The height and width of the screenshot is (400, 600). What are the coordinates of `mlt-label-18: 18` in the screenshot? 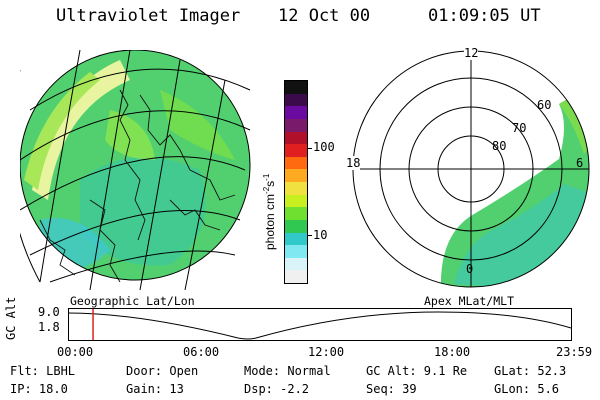 It's located at (353, 163).